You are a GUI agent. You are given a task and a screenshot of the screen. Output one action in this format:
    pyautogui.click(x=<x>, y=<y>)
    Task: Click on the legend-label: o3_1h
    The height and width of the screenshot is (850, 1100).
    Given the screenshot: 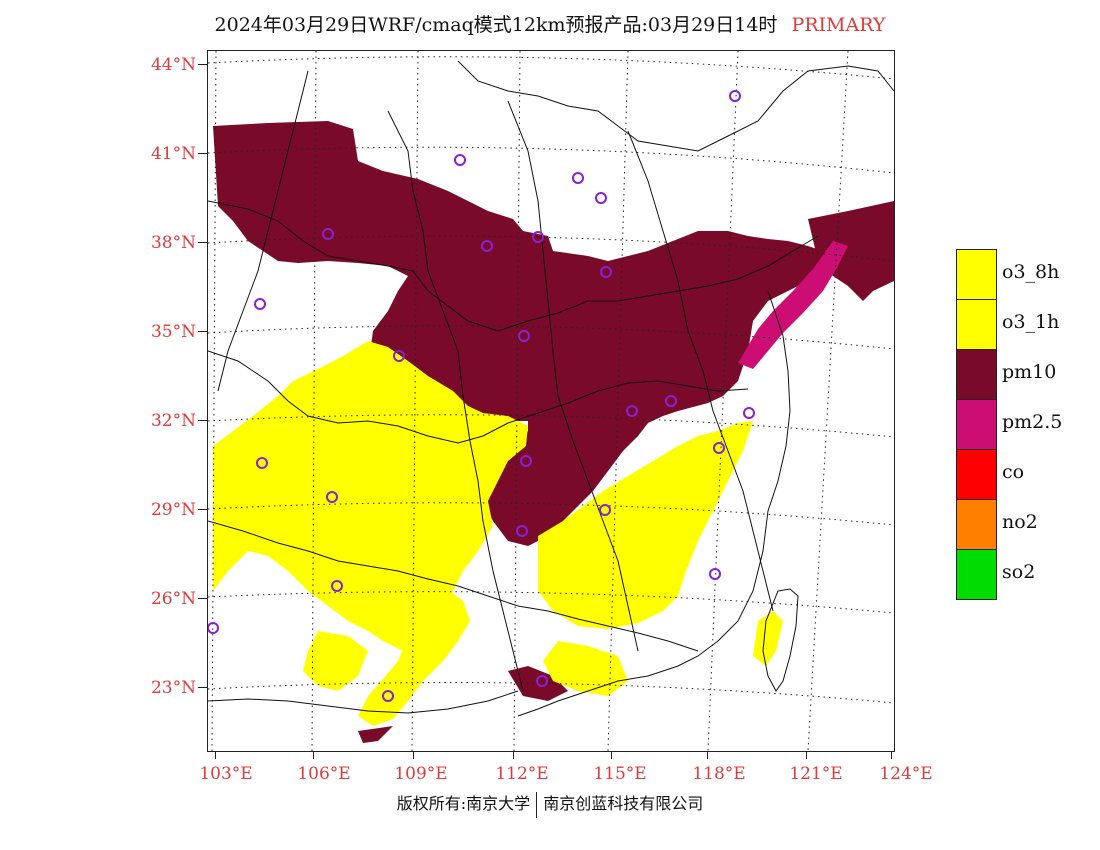 What is the action you would take?
    pyautogui.click(x=1031, y=322)
    